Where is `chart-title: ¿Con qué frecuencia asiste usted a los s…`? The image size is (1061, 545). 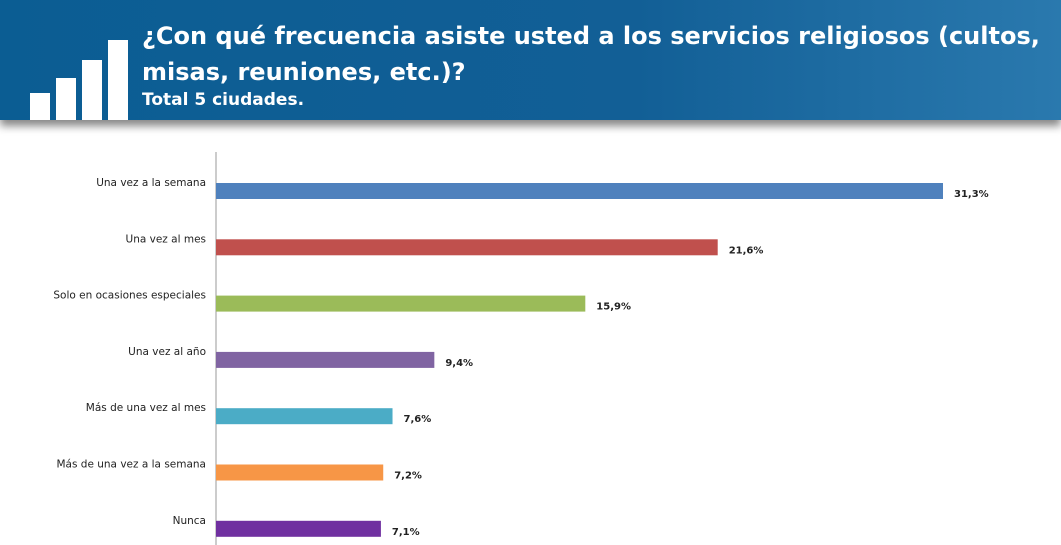
chart-title: ¿Con qué frecuencia asiste usted a los s… is located at coordinates (591, 54).